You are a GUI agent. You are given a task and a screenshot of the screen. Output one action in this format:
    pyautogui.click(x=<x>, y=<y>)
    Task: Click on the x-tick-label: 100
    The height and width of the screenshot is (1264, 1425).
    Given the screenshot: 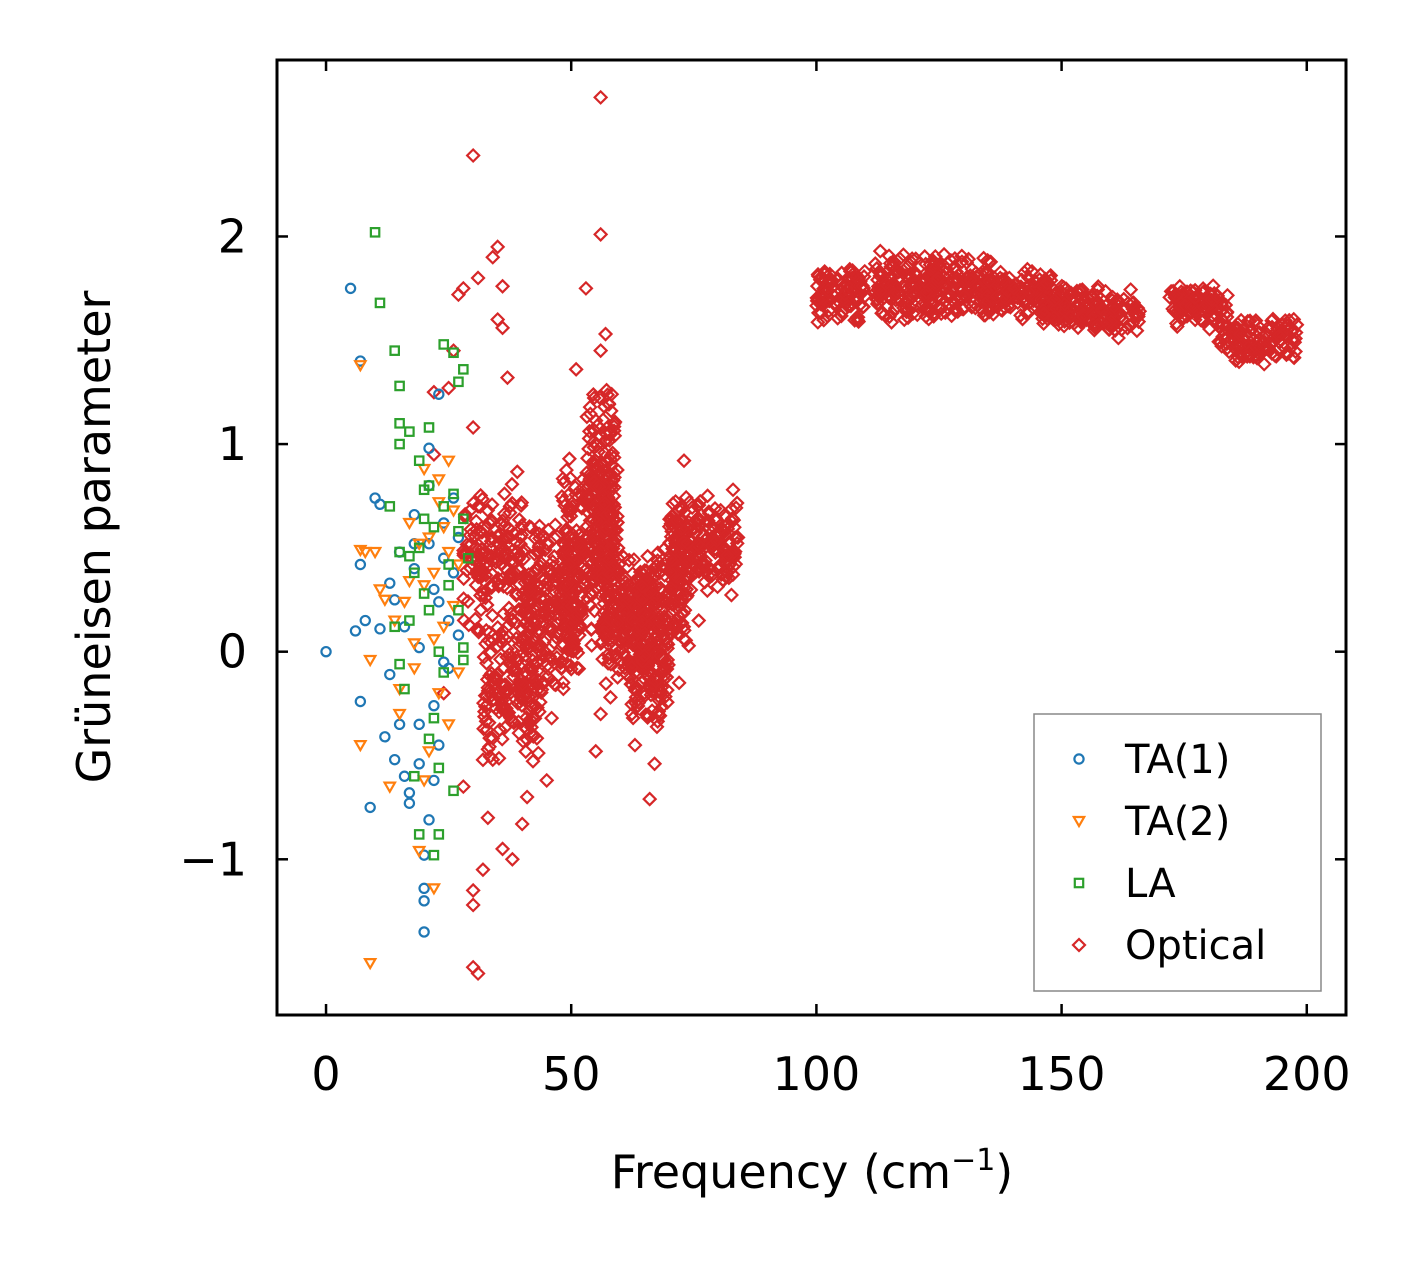 What is the action you would take?
    pyautogui.click(x=816, y=1074)
    